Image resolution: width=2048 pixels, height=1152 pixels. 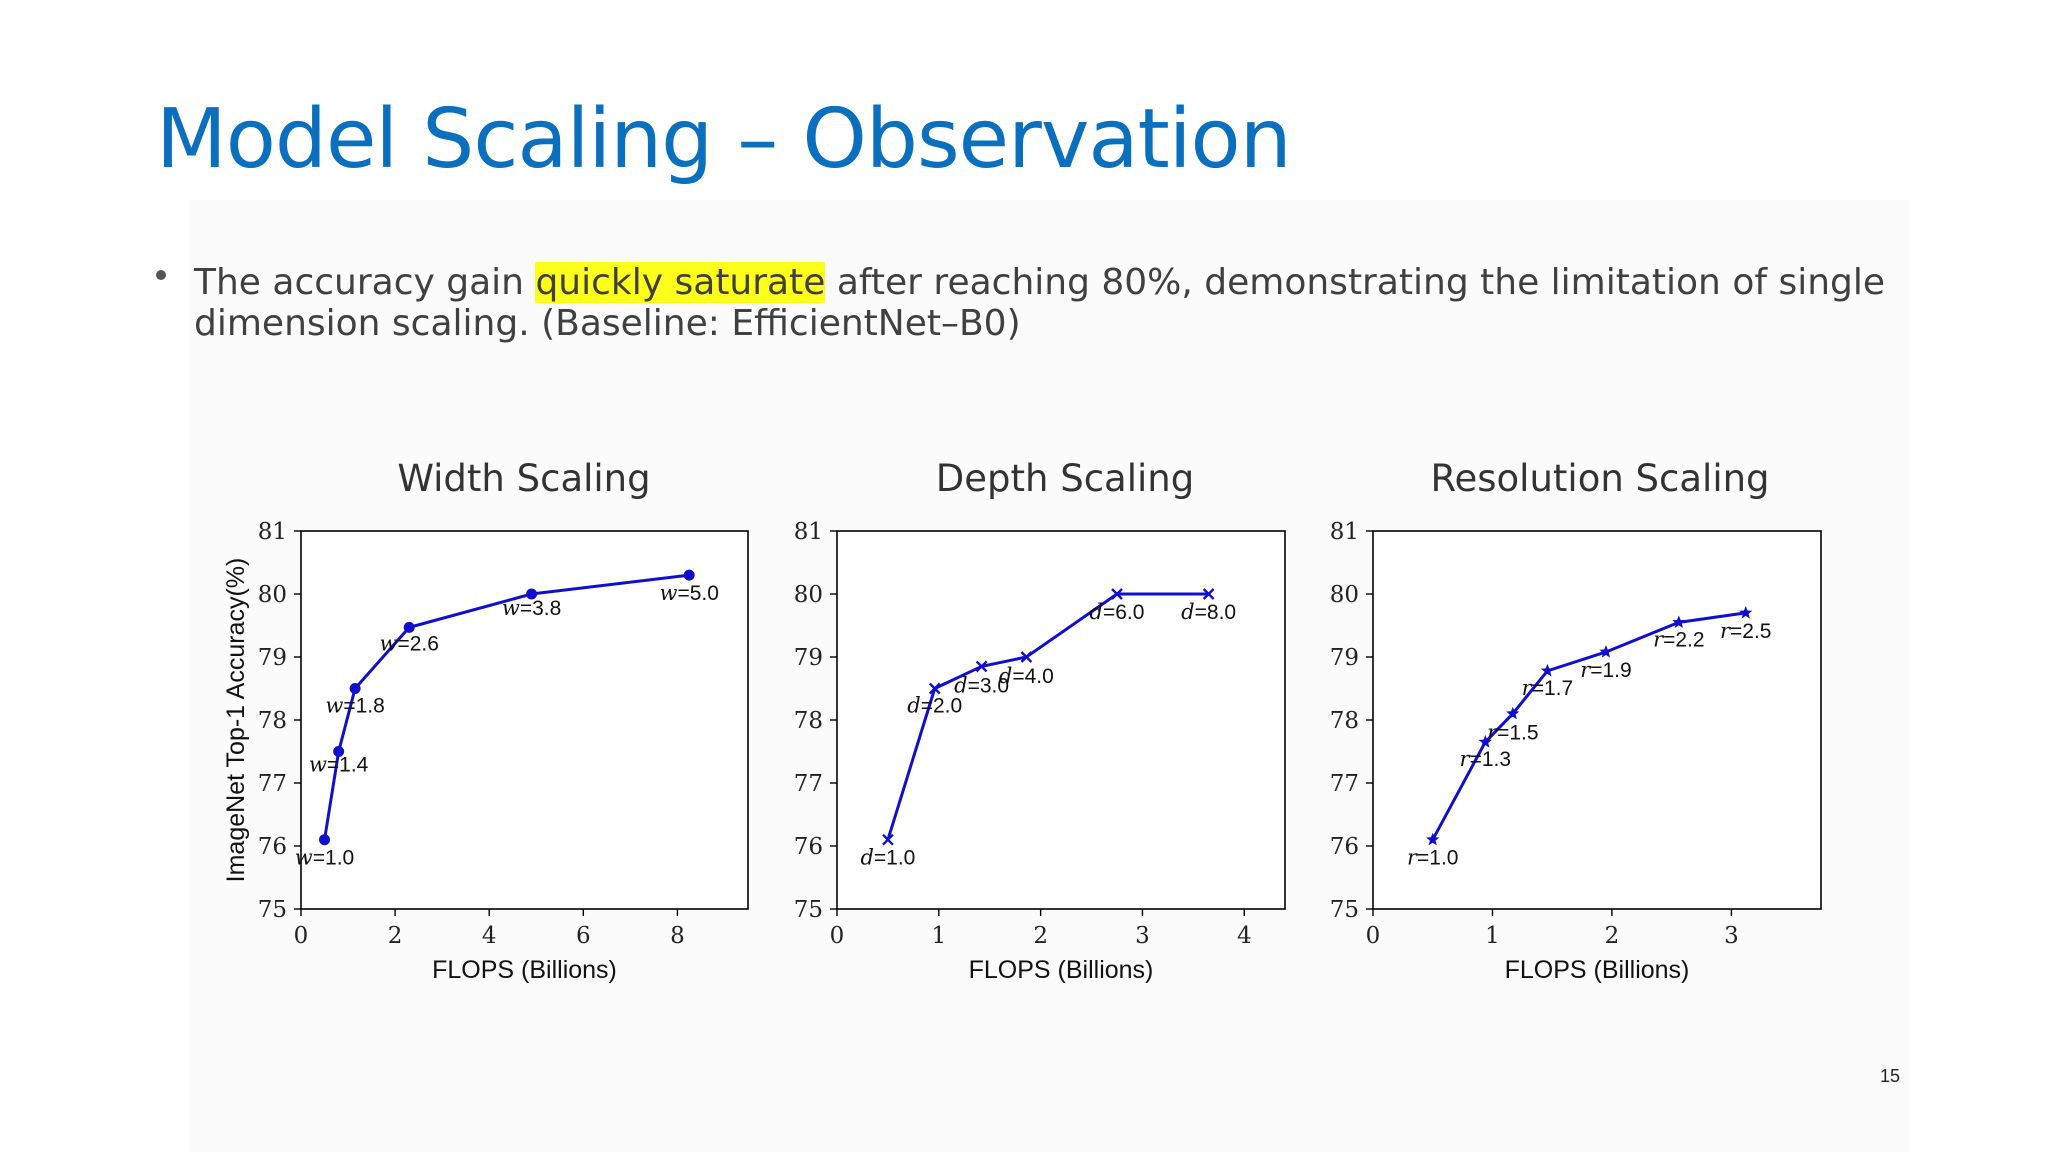 I want to click on plot-frame-width, so click(x=524, y=720).